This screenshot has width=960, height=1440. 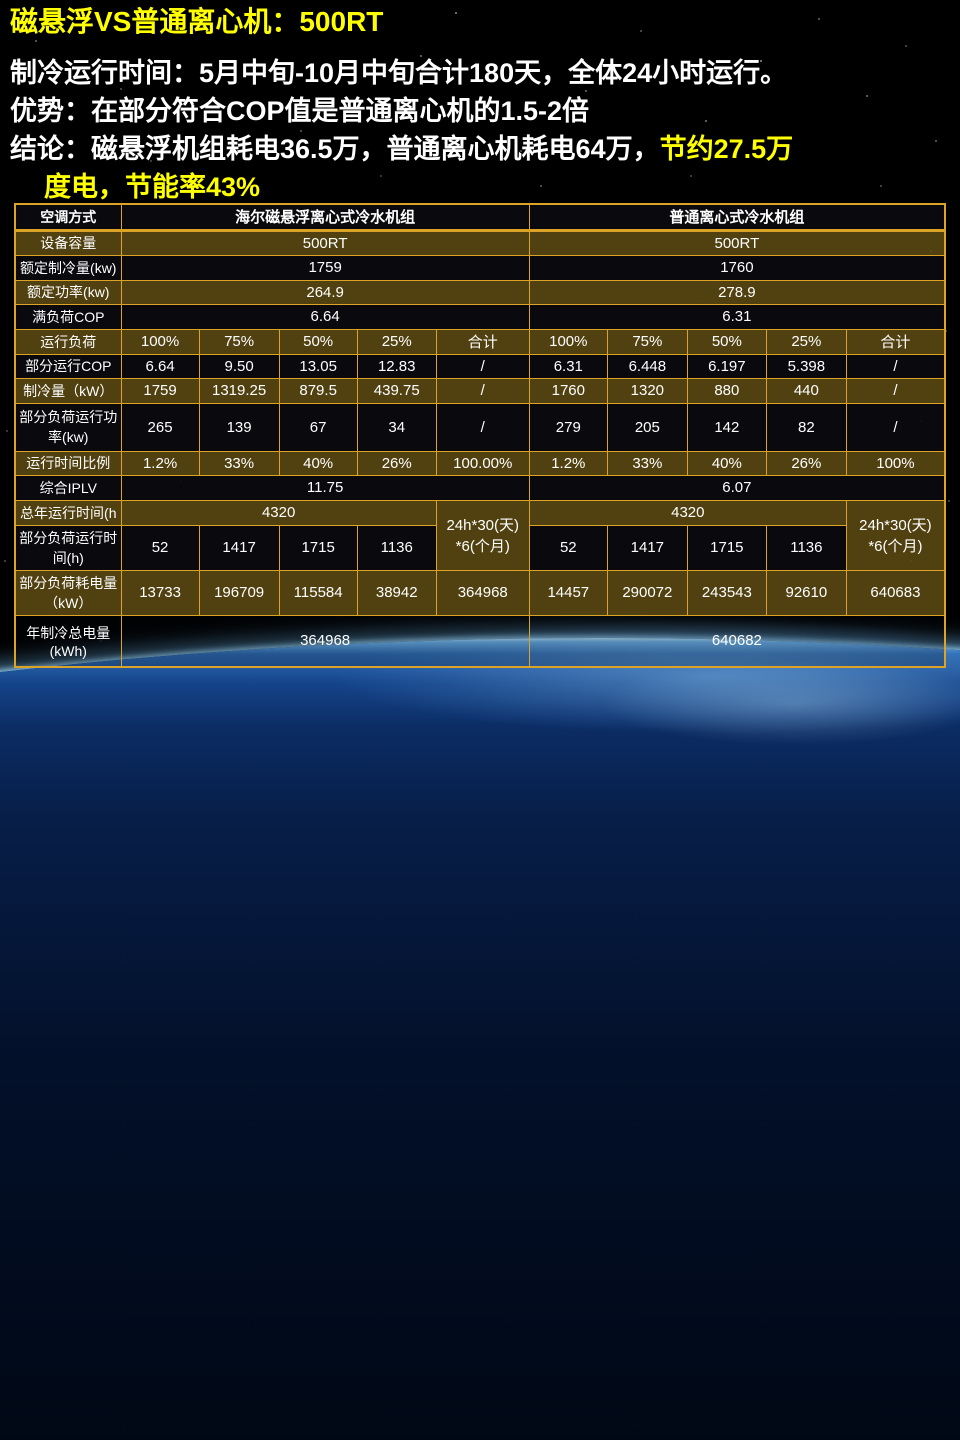 I want to click on conclusion-white-text: 结论：磁悬浮机组耗电36.5万，普通离心机耗电64万，, so click(x=335, y=149).